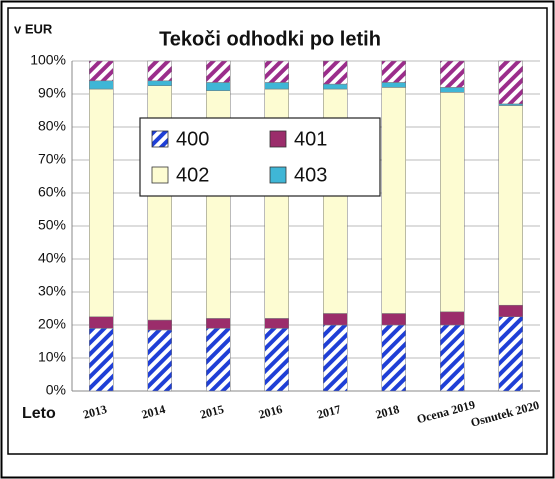 Image resolution: width=555 pixels, height=479 pixels. Describe the element at coordinates (192, 139) in the screenshot. I see `legend-label: 400` at that location.